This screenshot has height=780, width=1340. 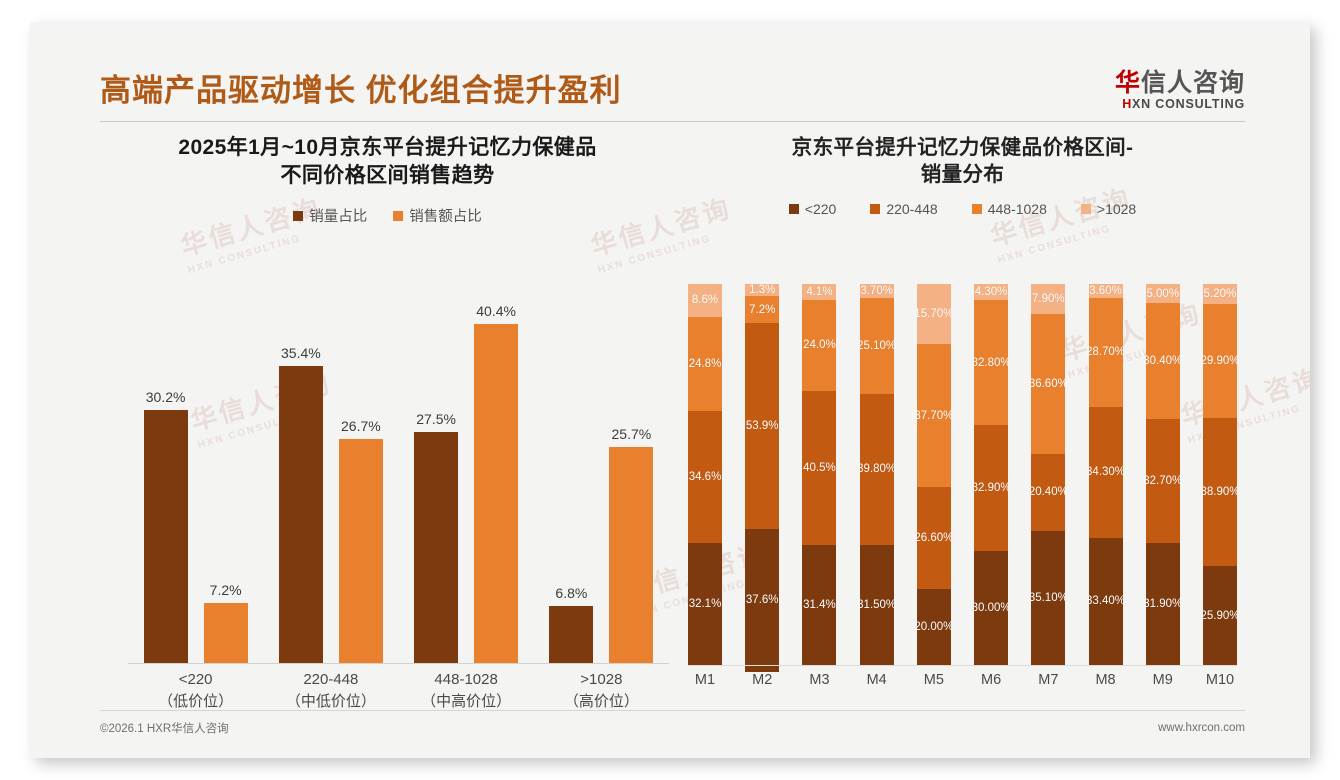 What do you see at coordinates (1201, 728) in the screenshot?
I see `website-text: www.hxrcon.com` at bounding box center [1201, 728].